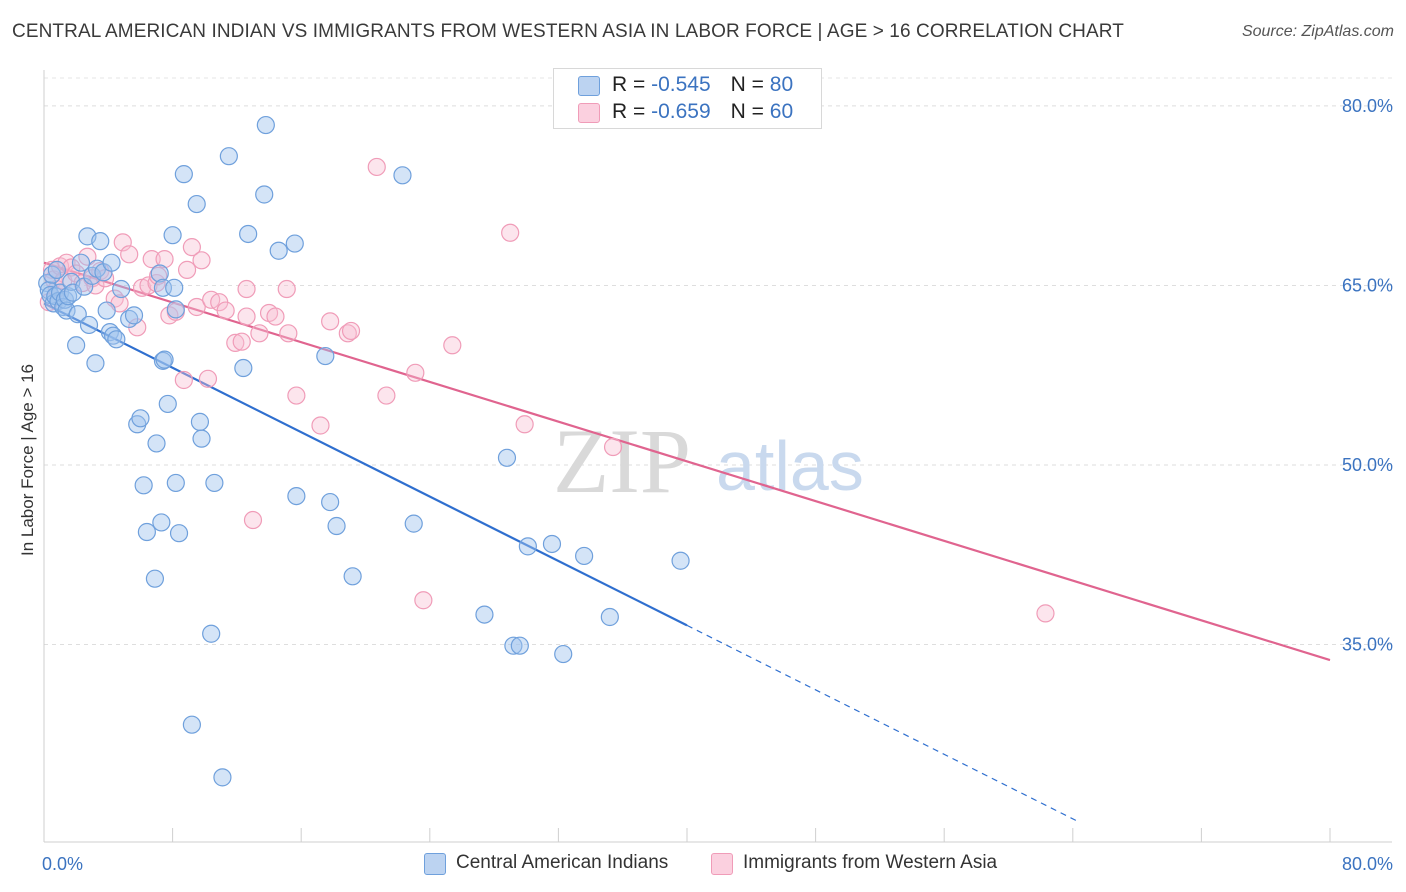  Describe the element at coordinates (1367, 106) in the screenshot. I see `y-tick-label: 80.0%` at that location.